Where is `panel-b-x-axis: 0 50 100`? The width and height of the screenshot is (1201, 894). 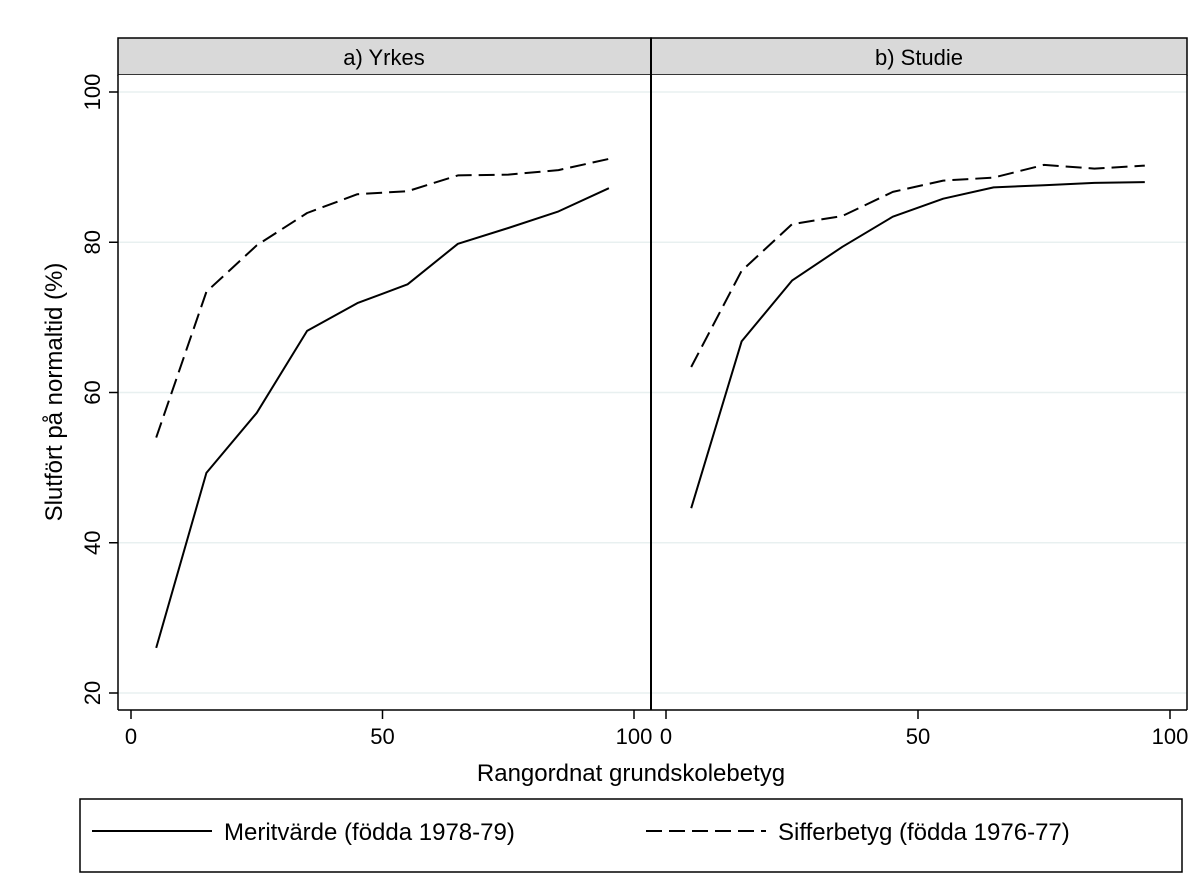
panel-b-x-axis: 0 50 100 is located at coordinates (920, 729).